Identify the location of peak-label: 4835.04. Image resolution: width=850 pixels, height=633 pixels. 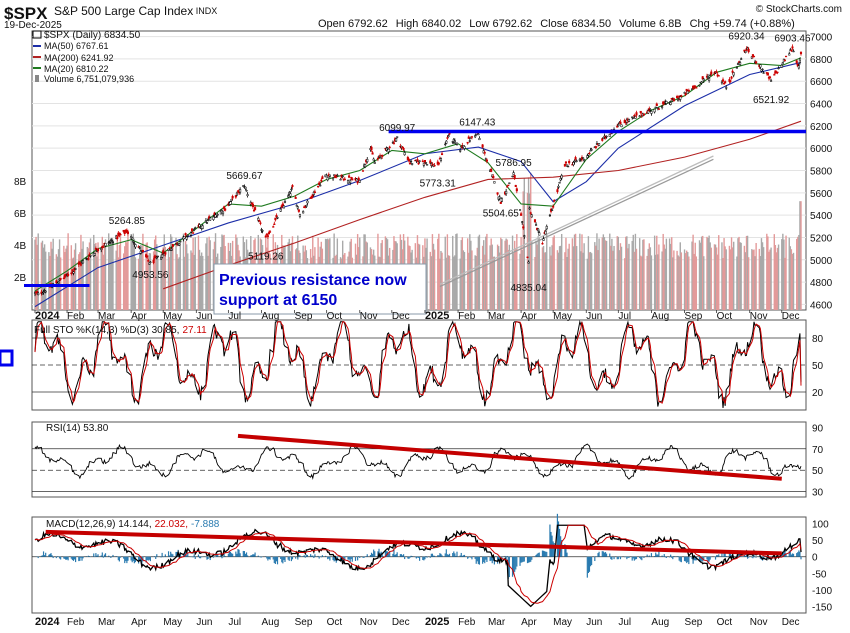
(528, 288).